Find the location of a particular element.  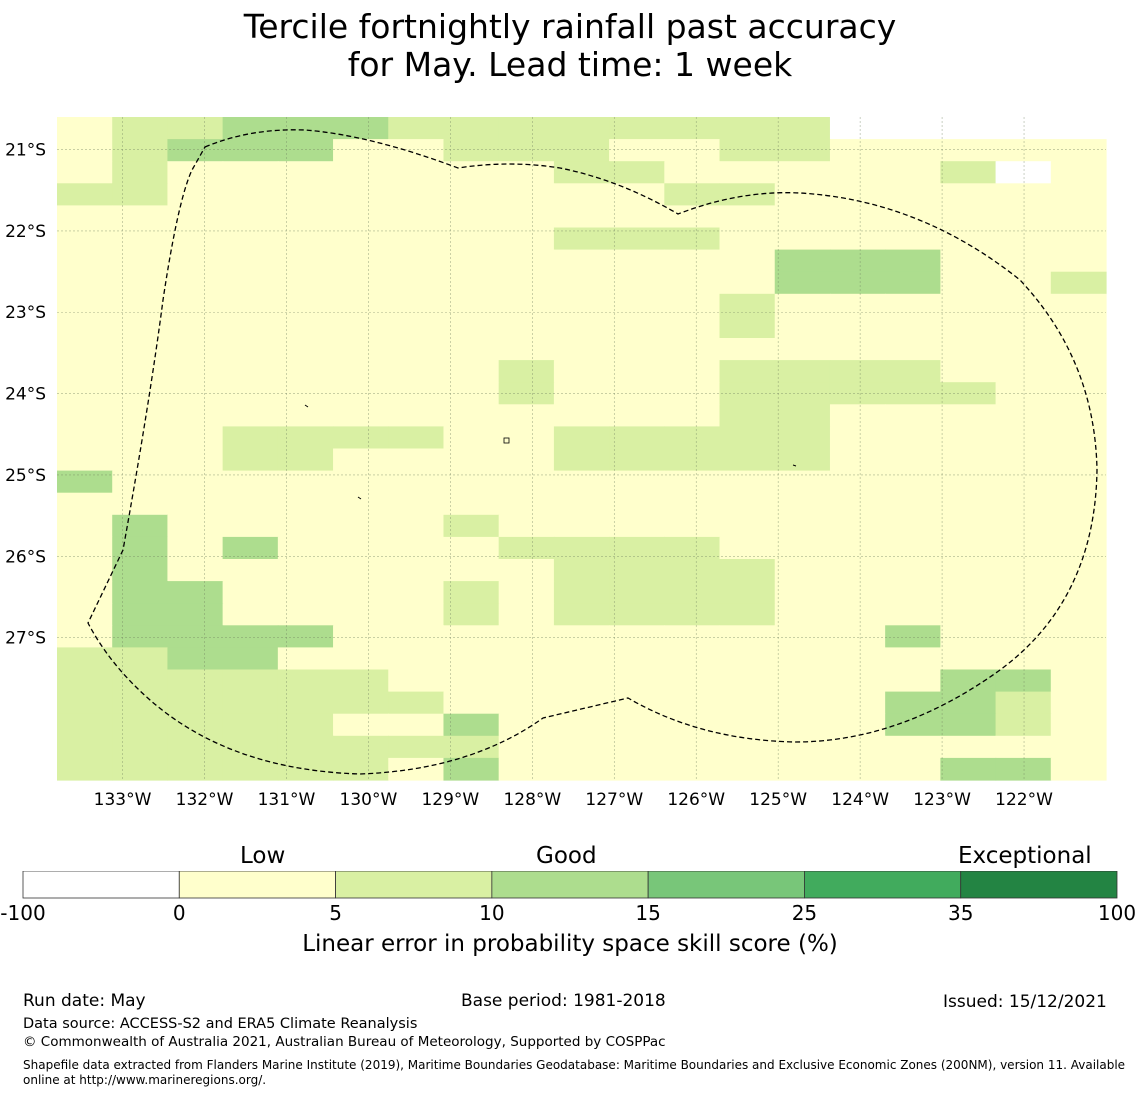

longitude-tick-label: 127°W is located at coordinates (614, 800).